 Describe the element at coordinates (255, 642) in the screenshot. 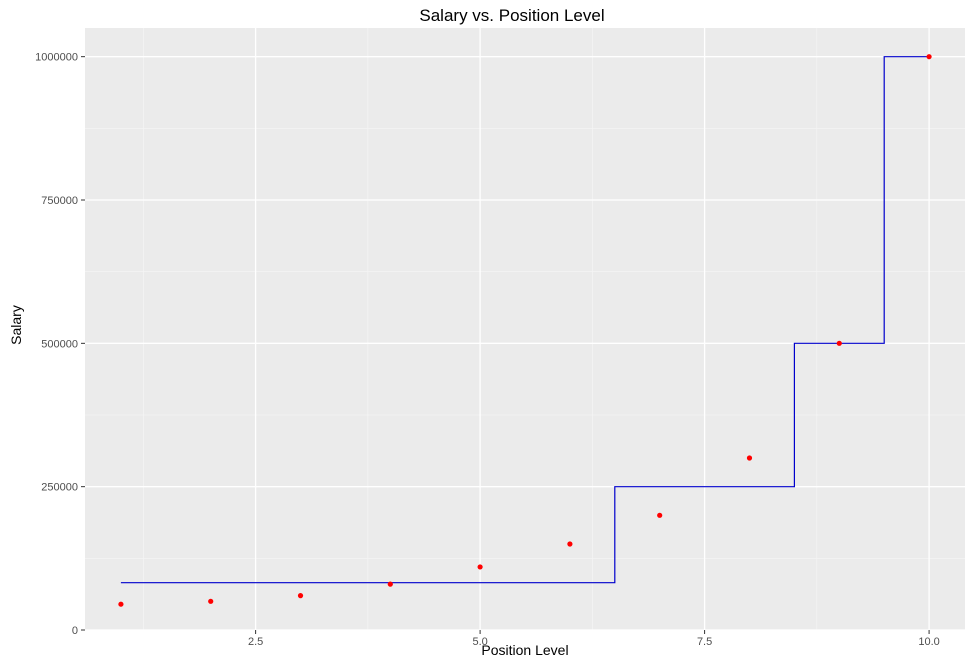

I see `x-tick-label: 2.5` at that location.